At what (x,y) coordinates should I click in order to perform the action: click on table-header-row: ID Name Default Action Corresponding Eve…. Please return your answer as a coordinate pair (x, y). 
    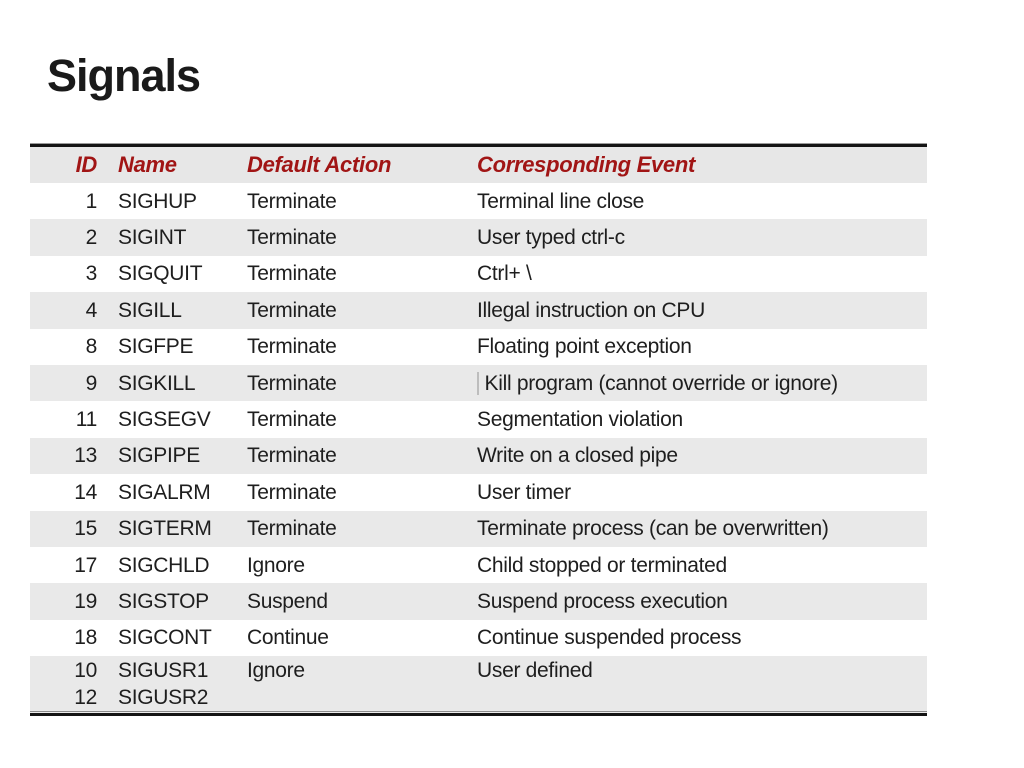
    Looking at the image, I should click on (478, 165).